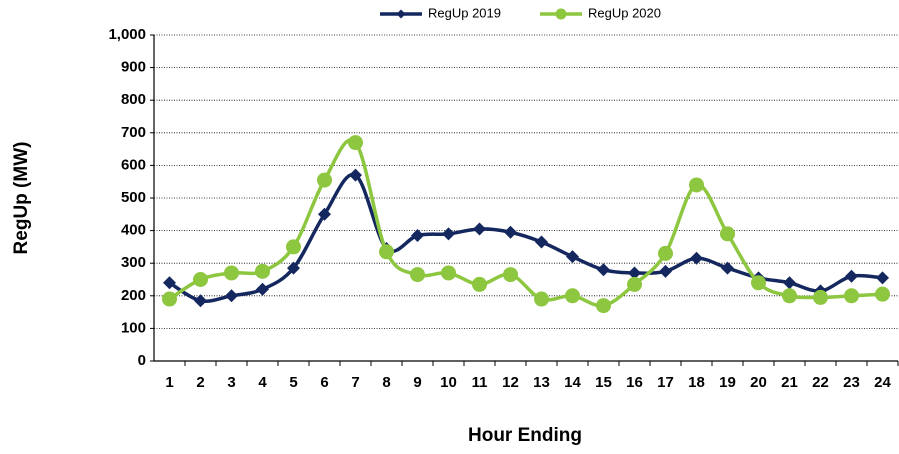 This screenshot has width=899, height=454. What do you see at coordinates (851, 382) in the screenshot?
I see `x-tick-label: 23` at bounding box center [851, 382].